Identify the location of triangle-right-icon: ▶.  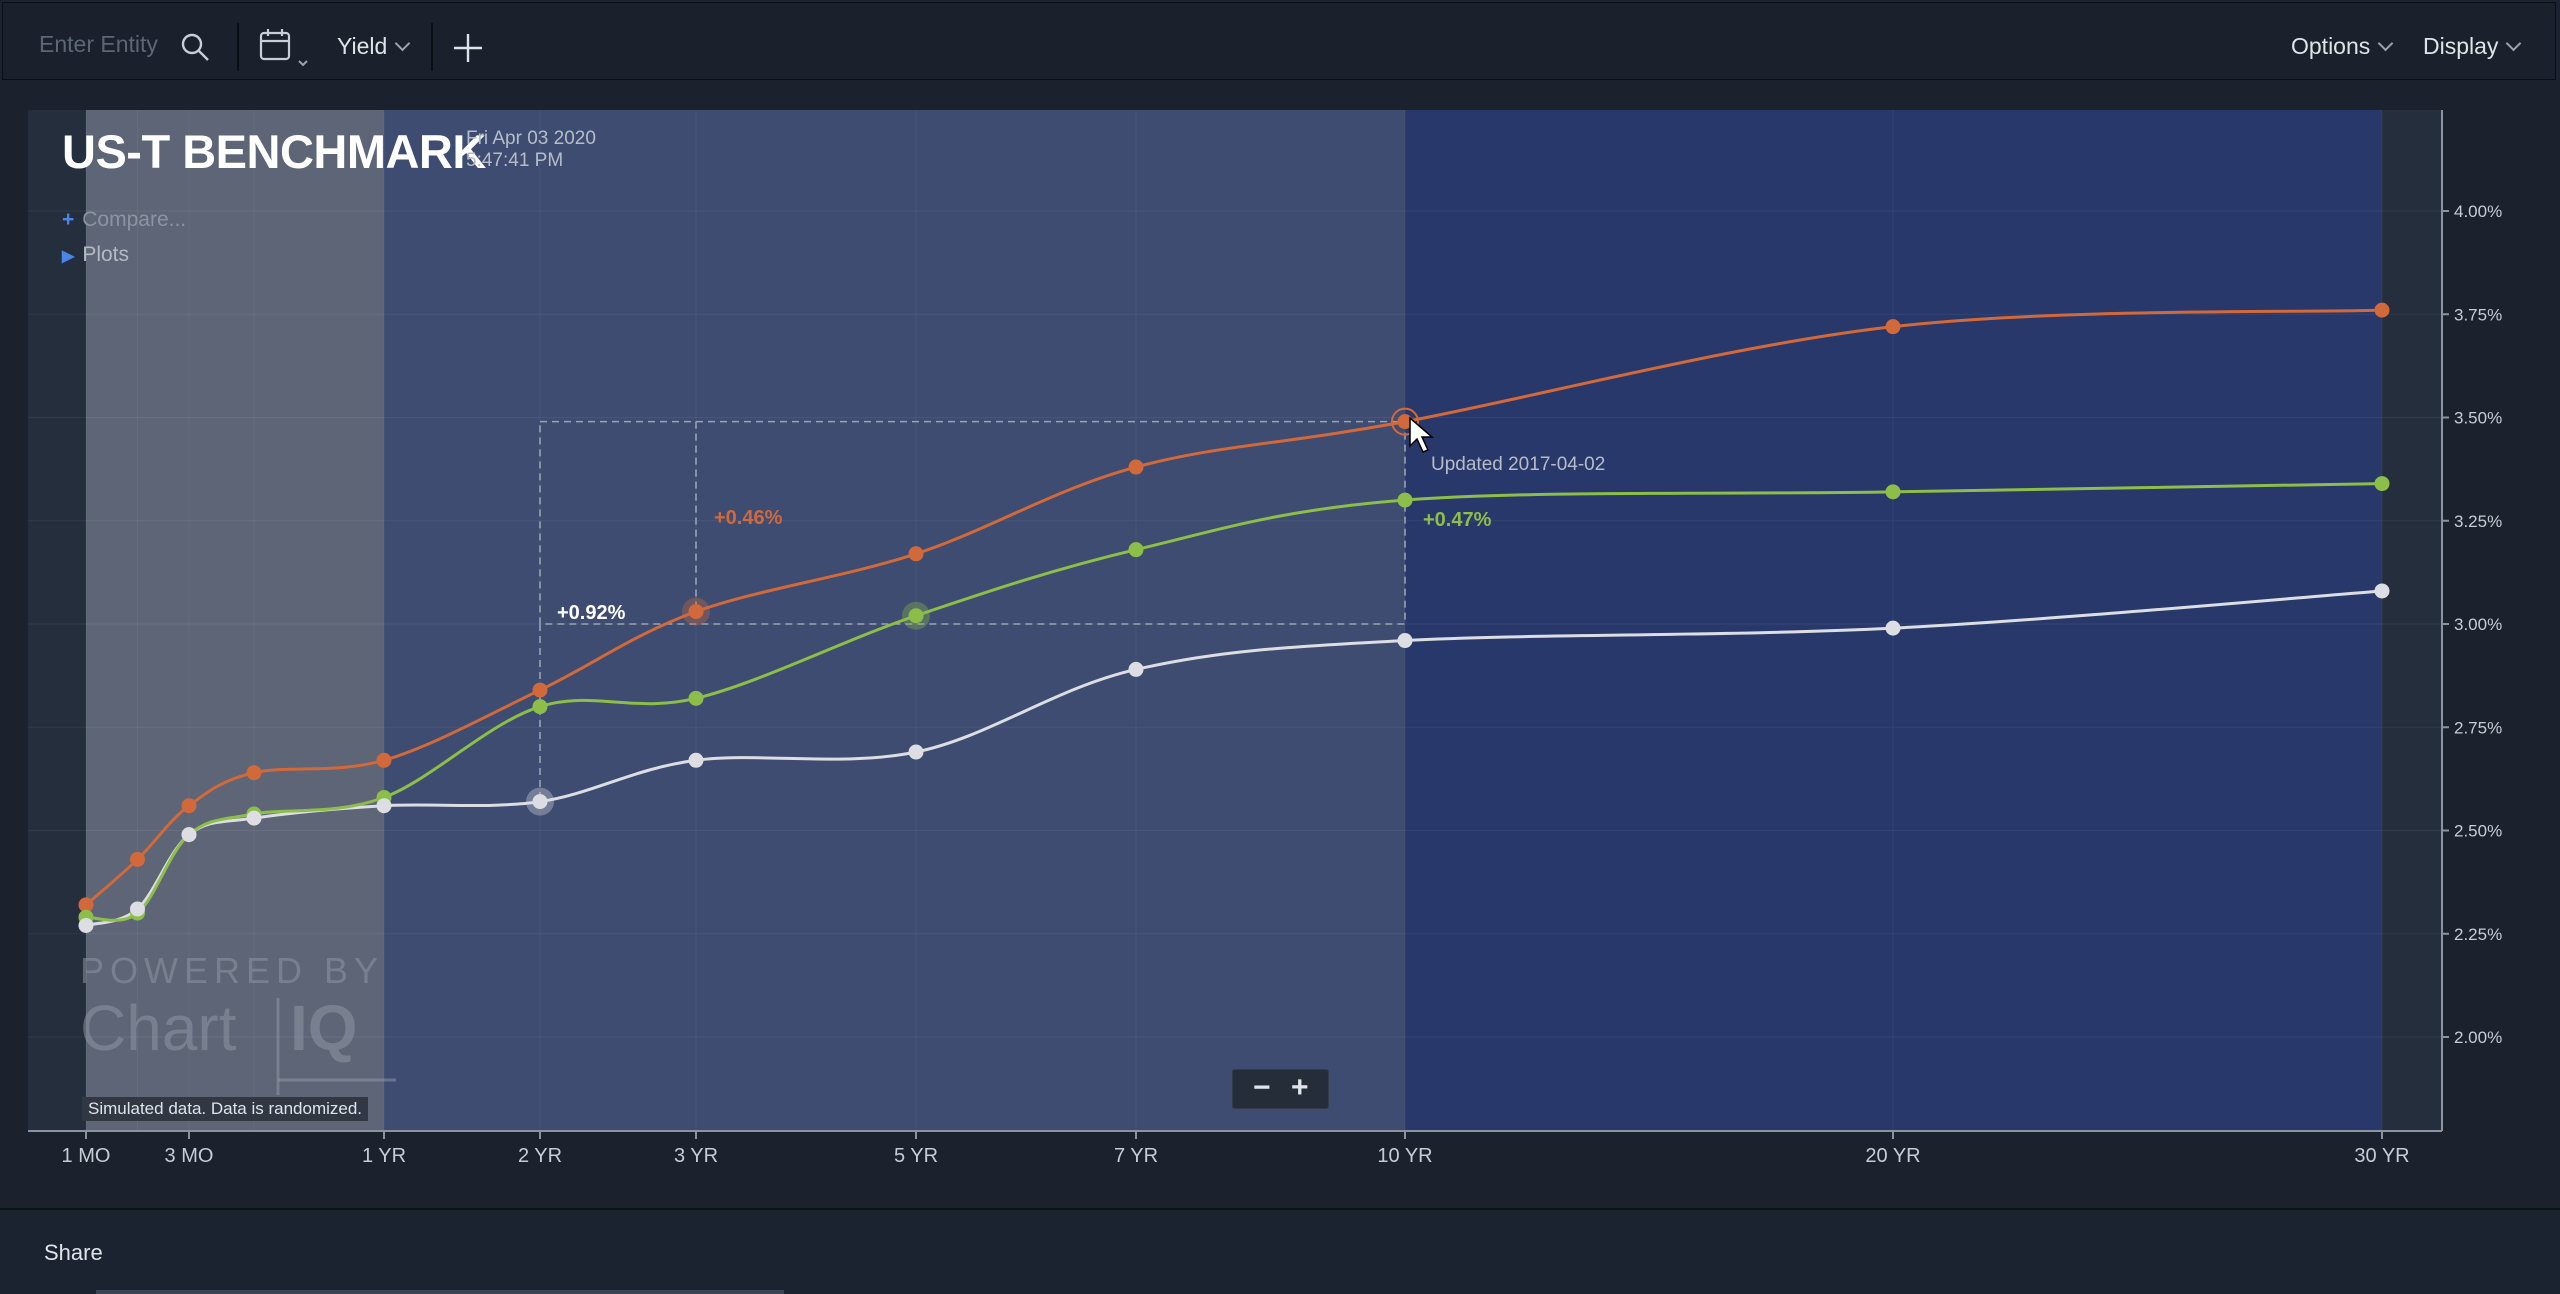
(68, 256).